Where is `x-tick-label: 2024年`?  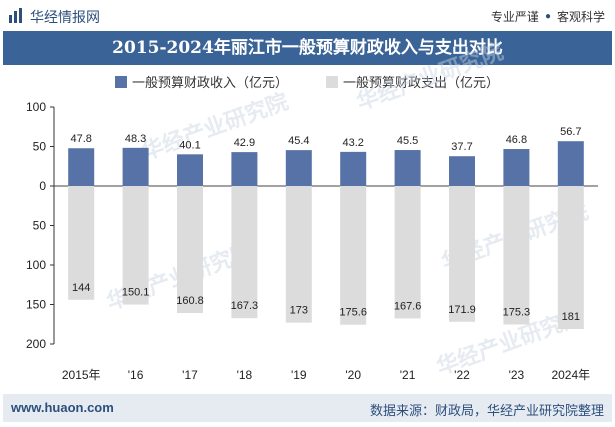 x-tick-label: 2024年 is located at coordinates (570, 375).